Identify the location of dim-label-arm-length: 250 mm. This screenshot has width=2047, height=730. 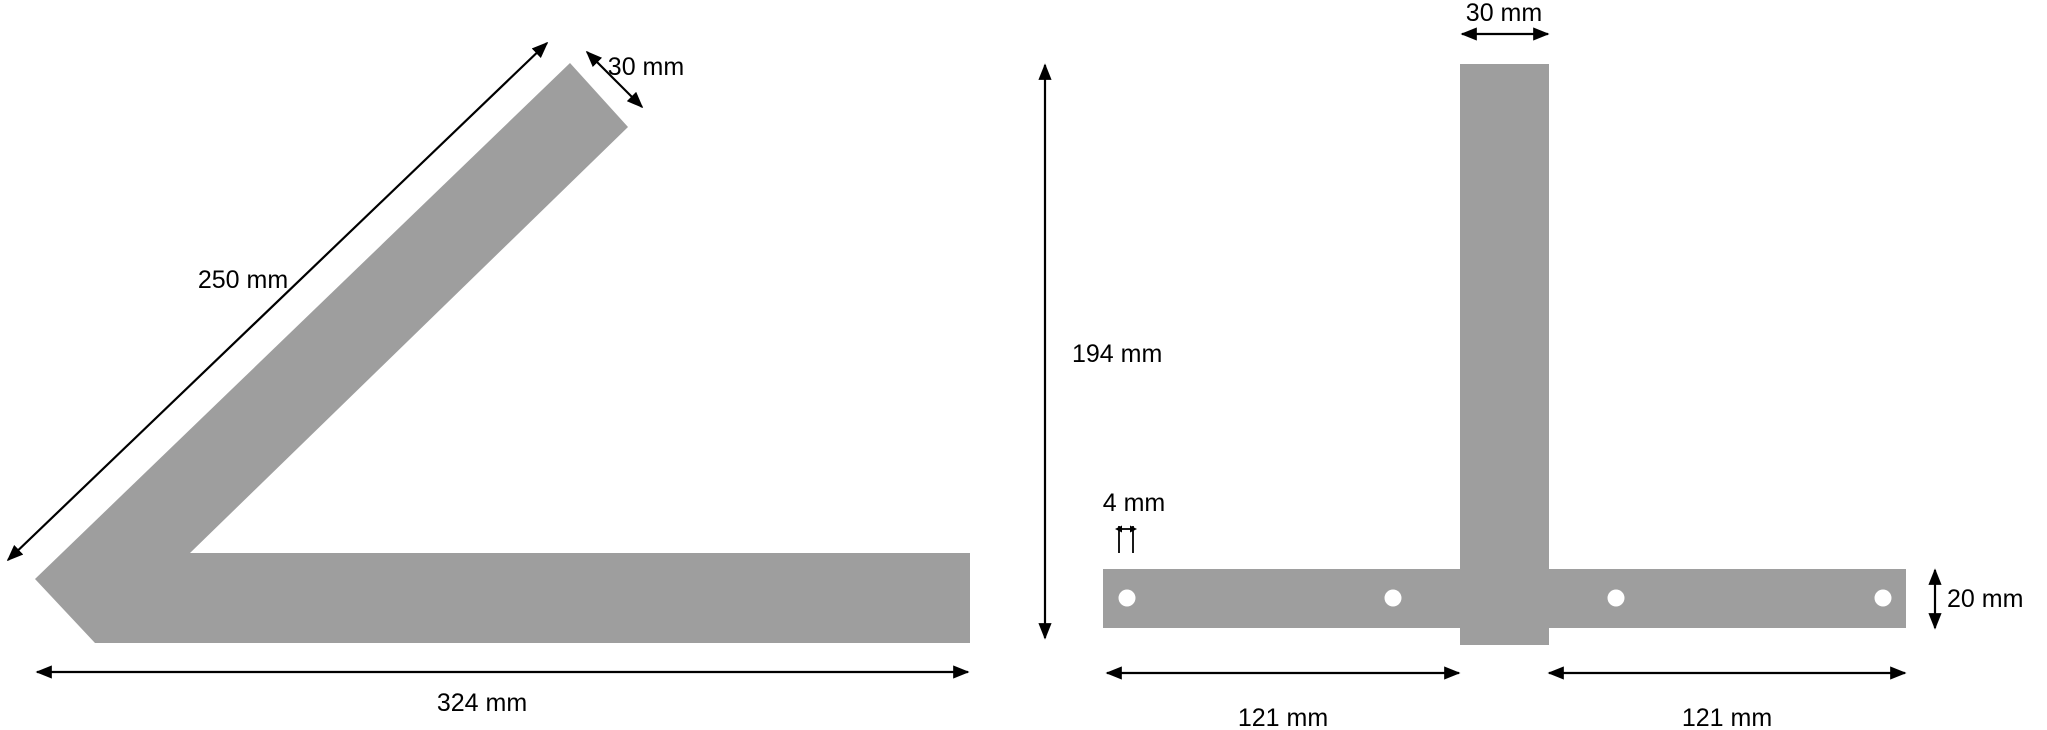
(243, 280).